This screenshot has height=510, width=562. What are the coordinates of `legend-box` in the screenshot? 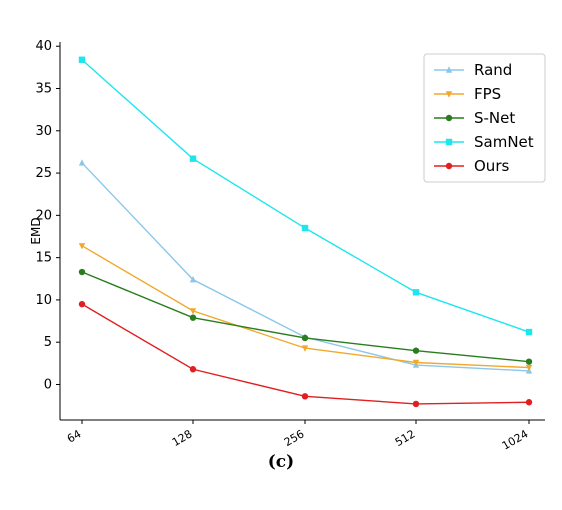 It's located at (484, 118).